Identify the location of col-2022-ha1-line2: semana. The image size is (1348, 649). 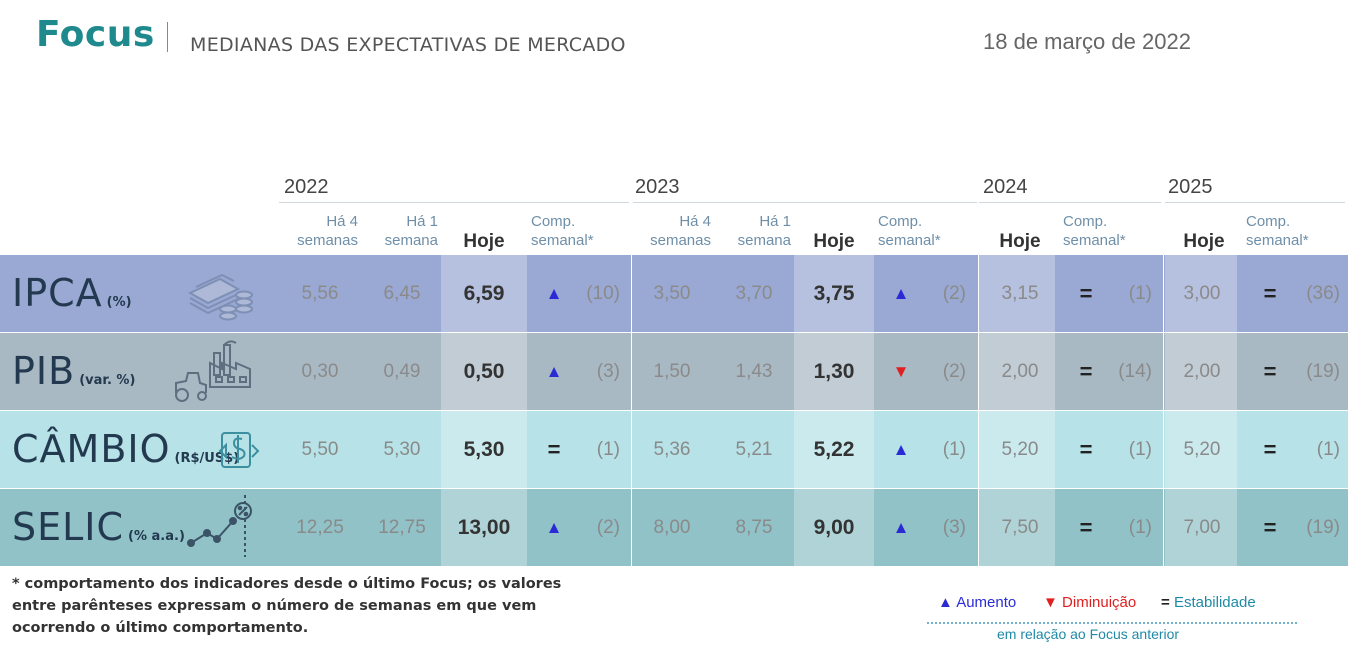
(411, 240).